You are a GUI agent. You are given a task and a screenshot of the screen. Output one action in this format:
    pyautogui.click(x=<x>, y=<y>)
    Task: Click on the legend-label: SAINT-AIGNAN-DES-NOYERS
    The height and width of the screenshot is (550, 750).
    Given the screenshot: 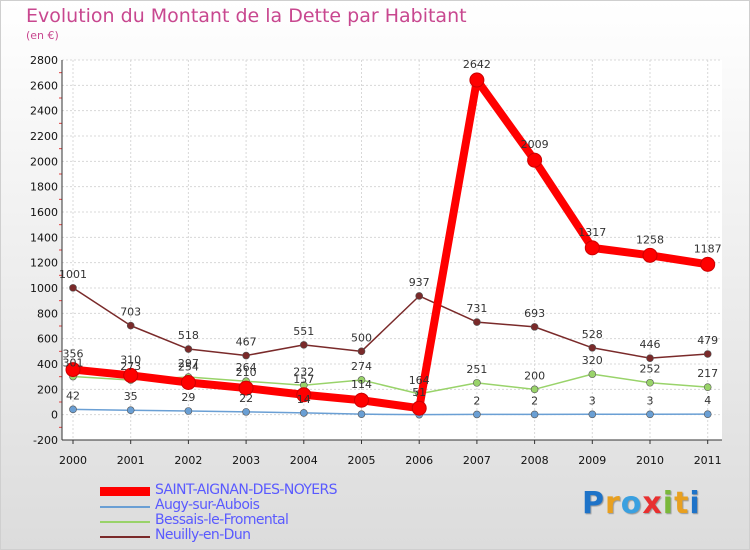 What is the action you would take?
    pyautogui.click(x=246, y=490)
    